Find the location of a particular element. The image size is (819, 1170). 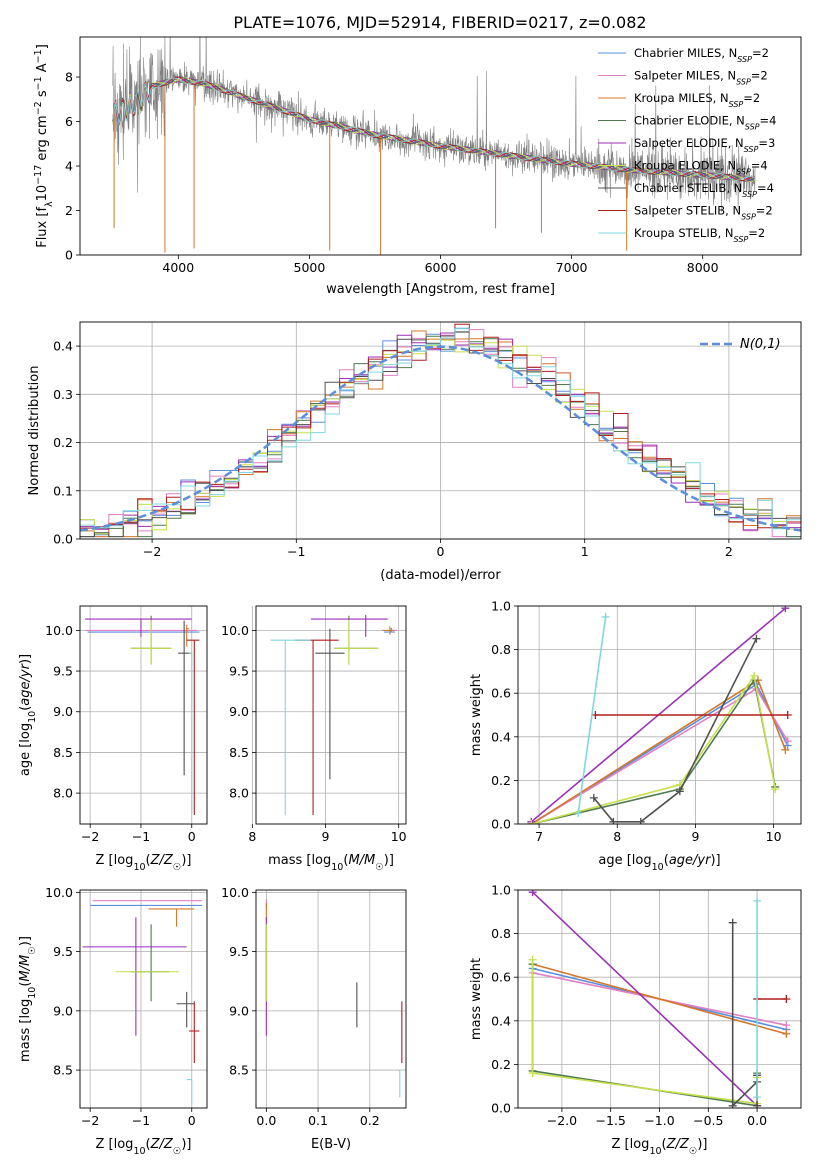

y-axis-label: mass [log10(M/M☉)] is located at coordinates (28, 999).